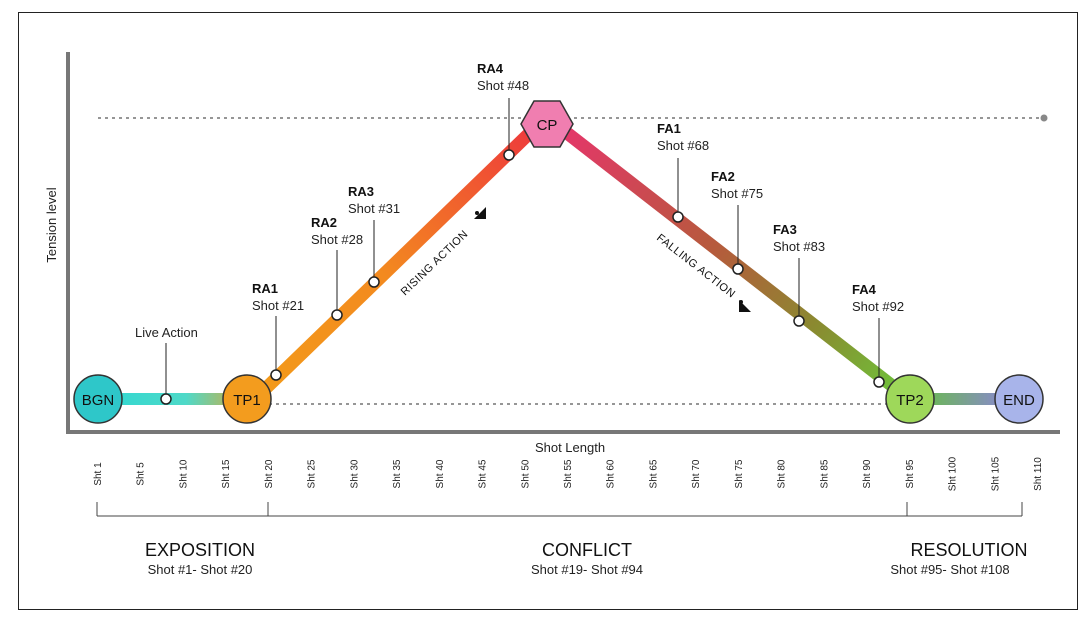  I want to click on node-label: TP1, so click(247, 400).